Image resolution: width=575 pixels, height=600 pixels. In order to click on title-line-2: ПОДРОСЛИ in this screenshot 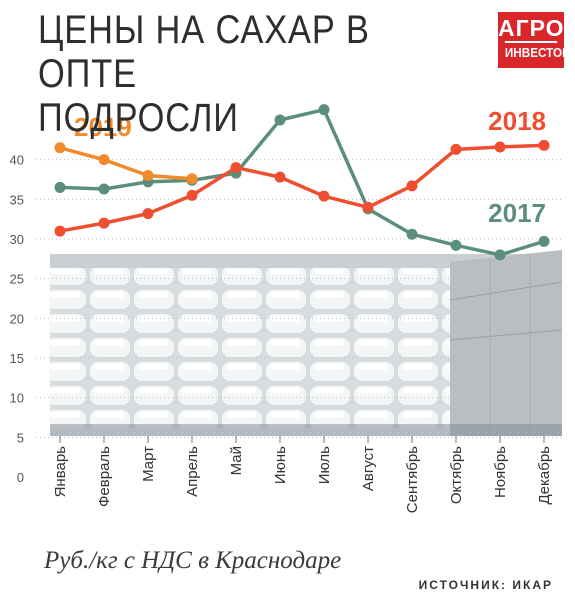, I will do `click(138, 118)`.